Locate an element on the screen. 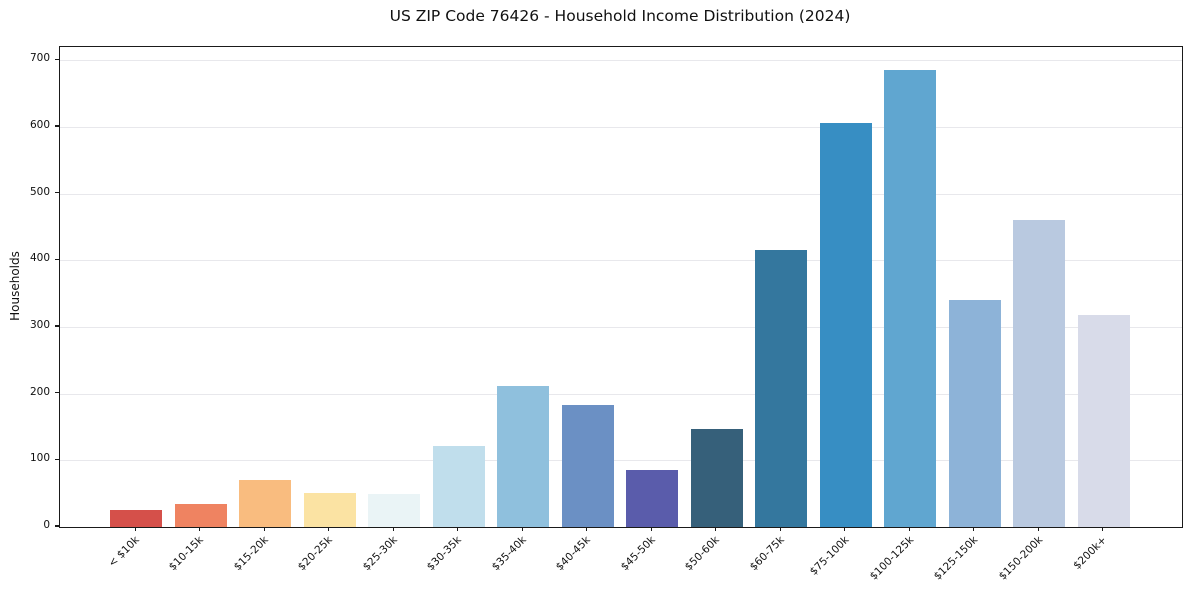 Image resolution: width=1189 pixels, height=590 pixels. bar-$20-25k is located at coordinates (329, 510).